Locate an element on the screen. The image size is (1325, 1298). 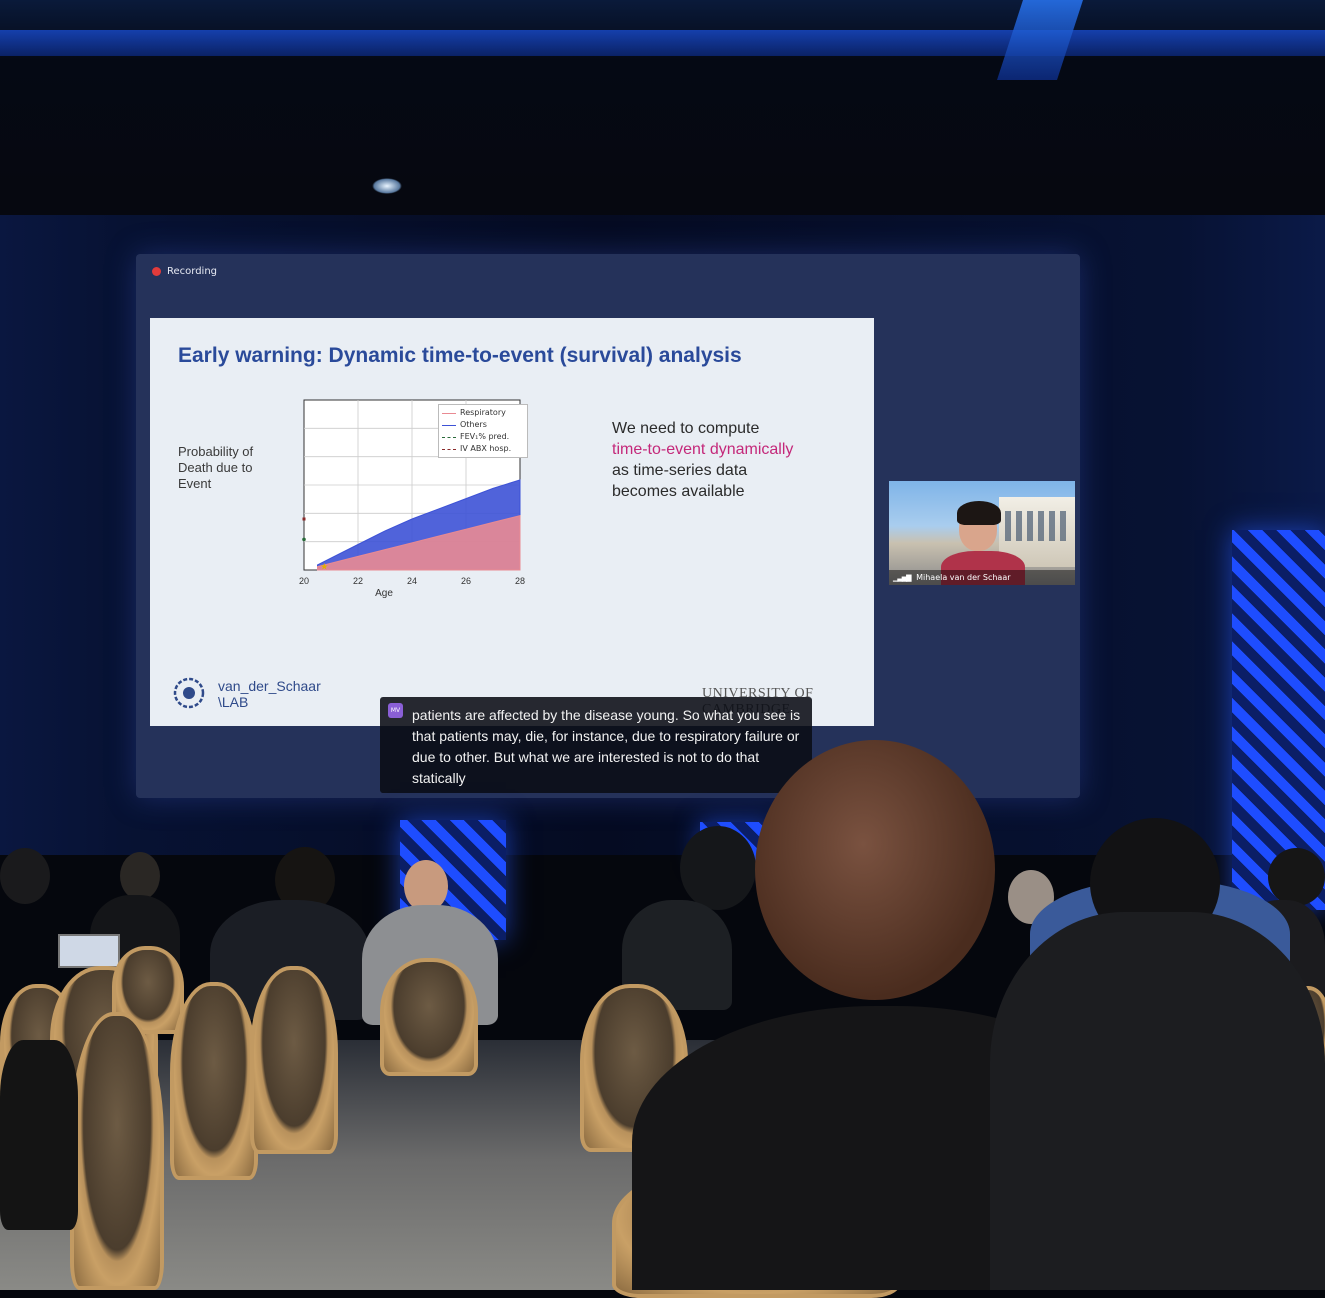
speaker-name: Mihaela van der Schaar is located at coordinates (963, 577).